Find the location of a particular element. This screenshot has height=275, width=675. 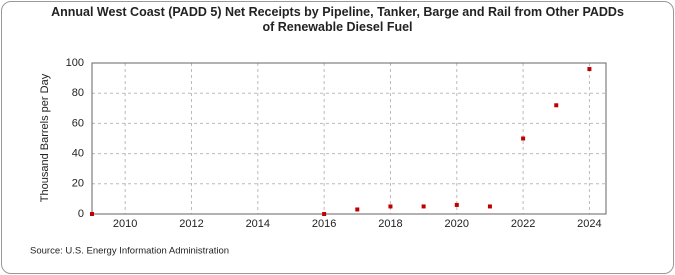

x-tick-label: 2012 is located at coordinates (191, 224).